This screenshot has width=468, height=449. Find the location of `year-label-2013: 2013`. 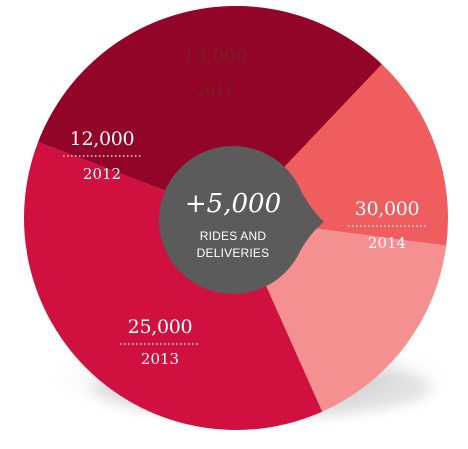

year-label-2013: 2013 is located at coordinates (160, 359).